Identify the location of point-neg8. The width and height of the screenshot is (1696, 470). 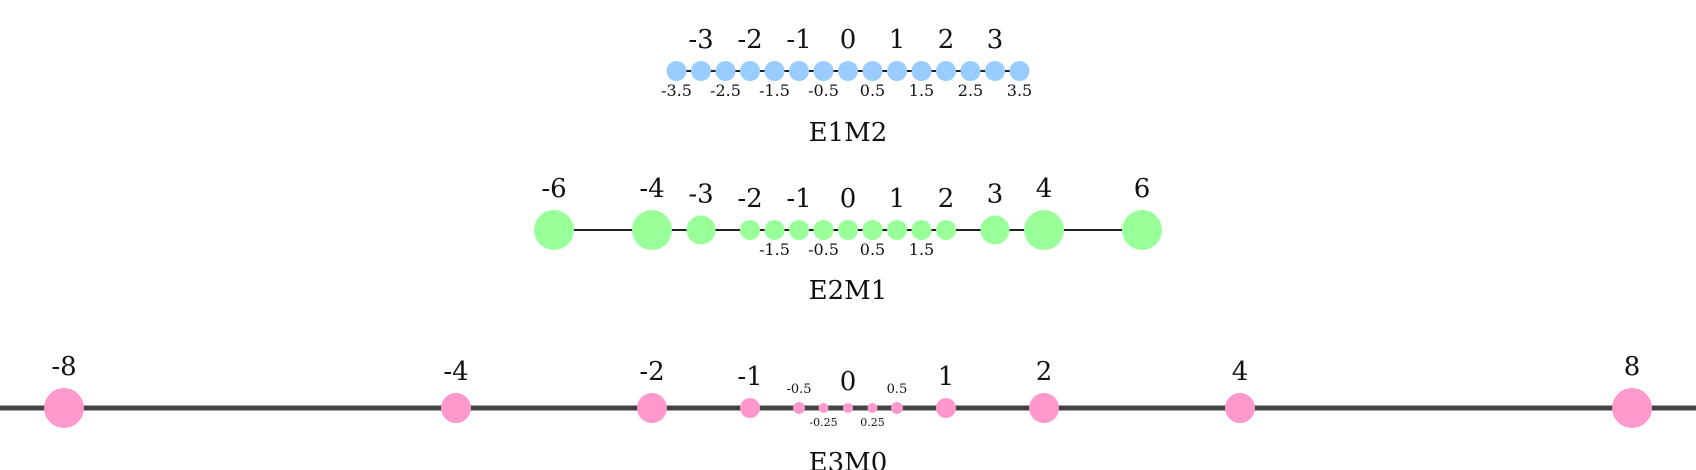
(64, 408).